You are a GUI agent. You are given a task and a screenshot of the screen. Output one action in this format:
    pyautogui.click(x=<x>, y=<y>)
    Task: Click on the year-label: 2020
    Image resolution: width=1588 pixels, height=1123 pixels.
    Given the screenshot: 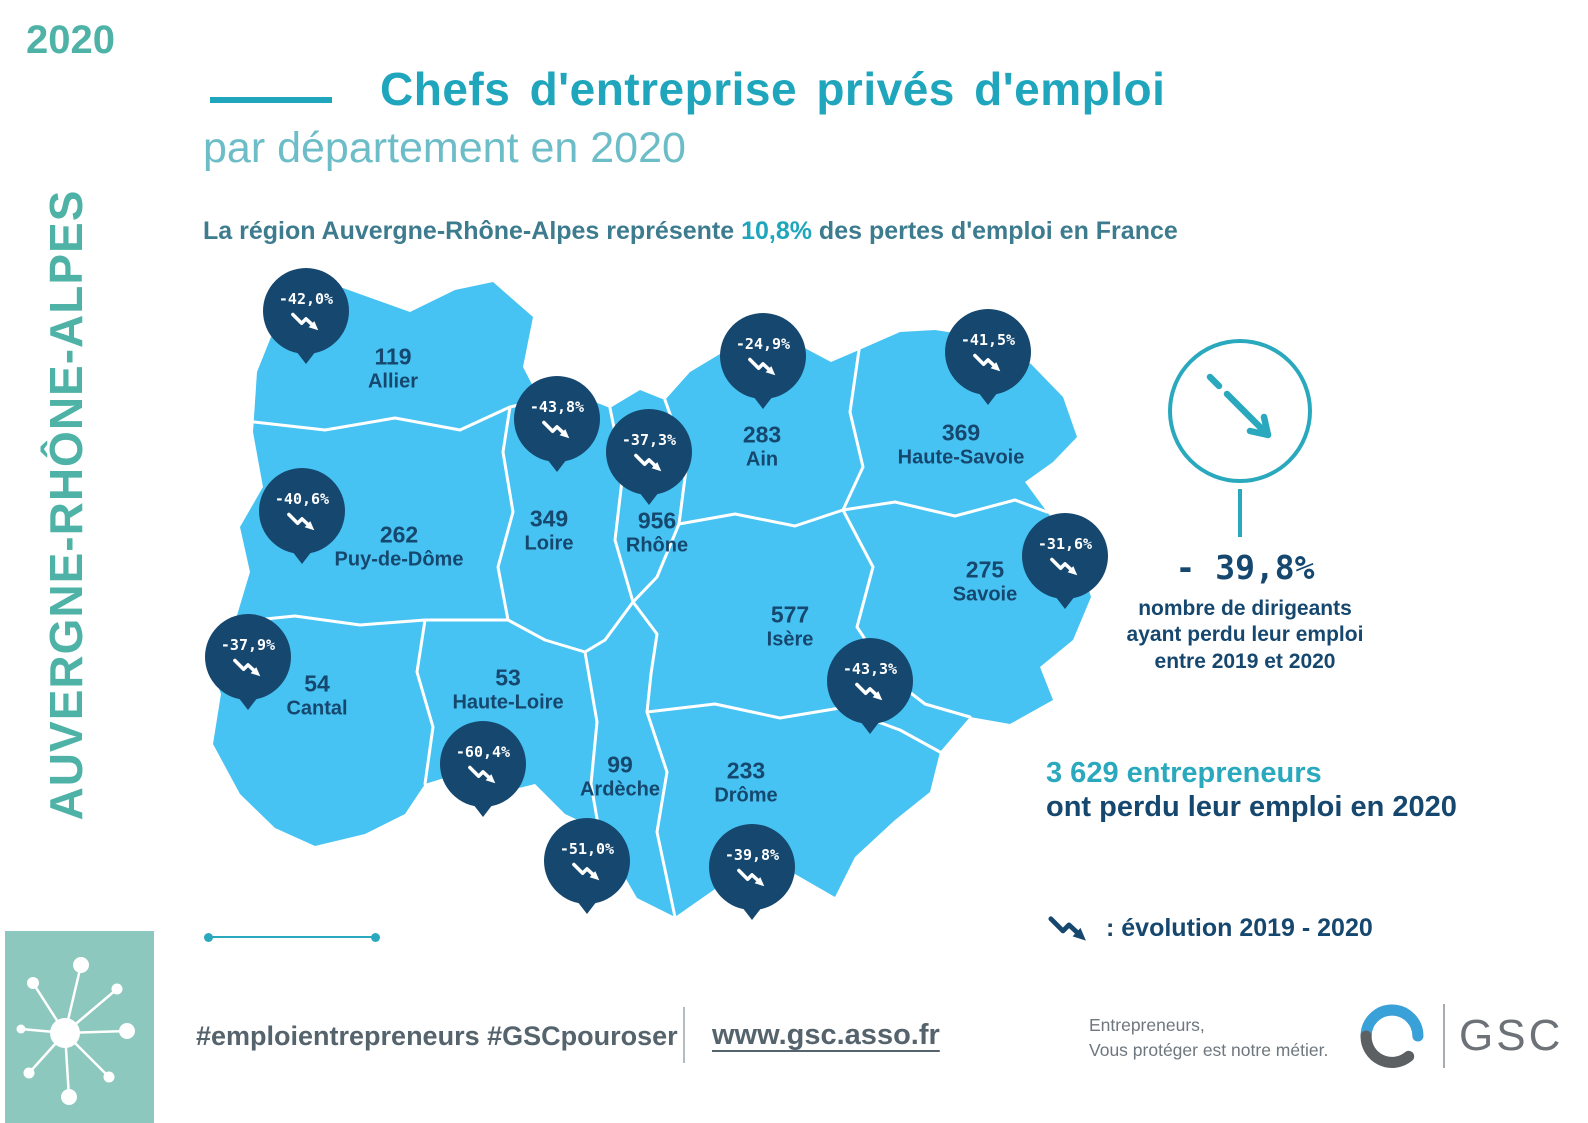 What is the action you would take?
    pyautogui.click(x=70, y=40)
    